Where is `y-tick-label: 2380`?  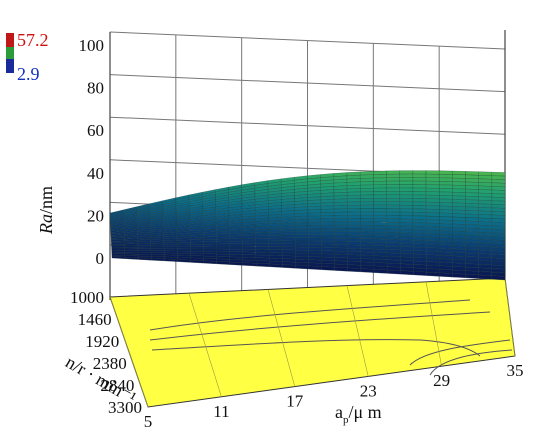 y-tick-label: 2380 is located at coordinates (110, 363).